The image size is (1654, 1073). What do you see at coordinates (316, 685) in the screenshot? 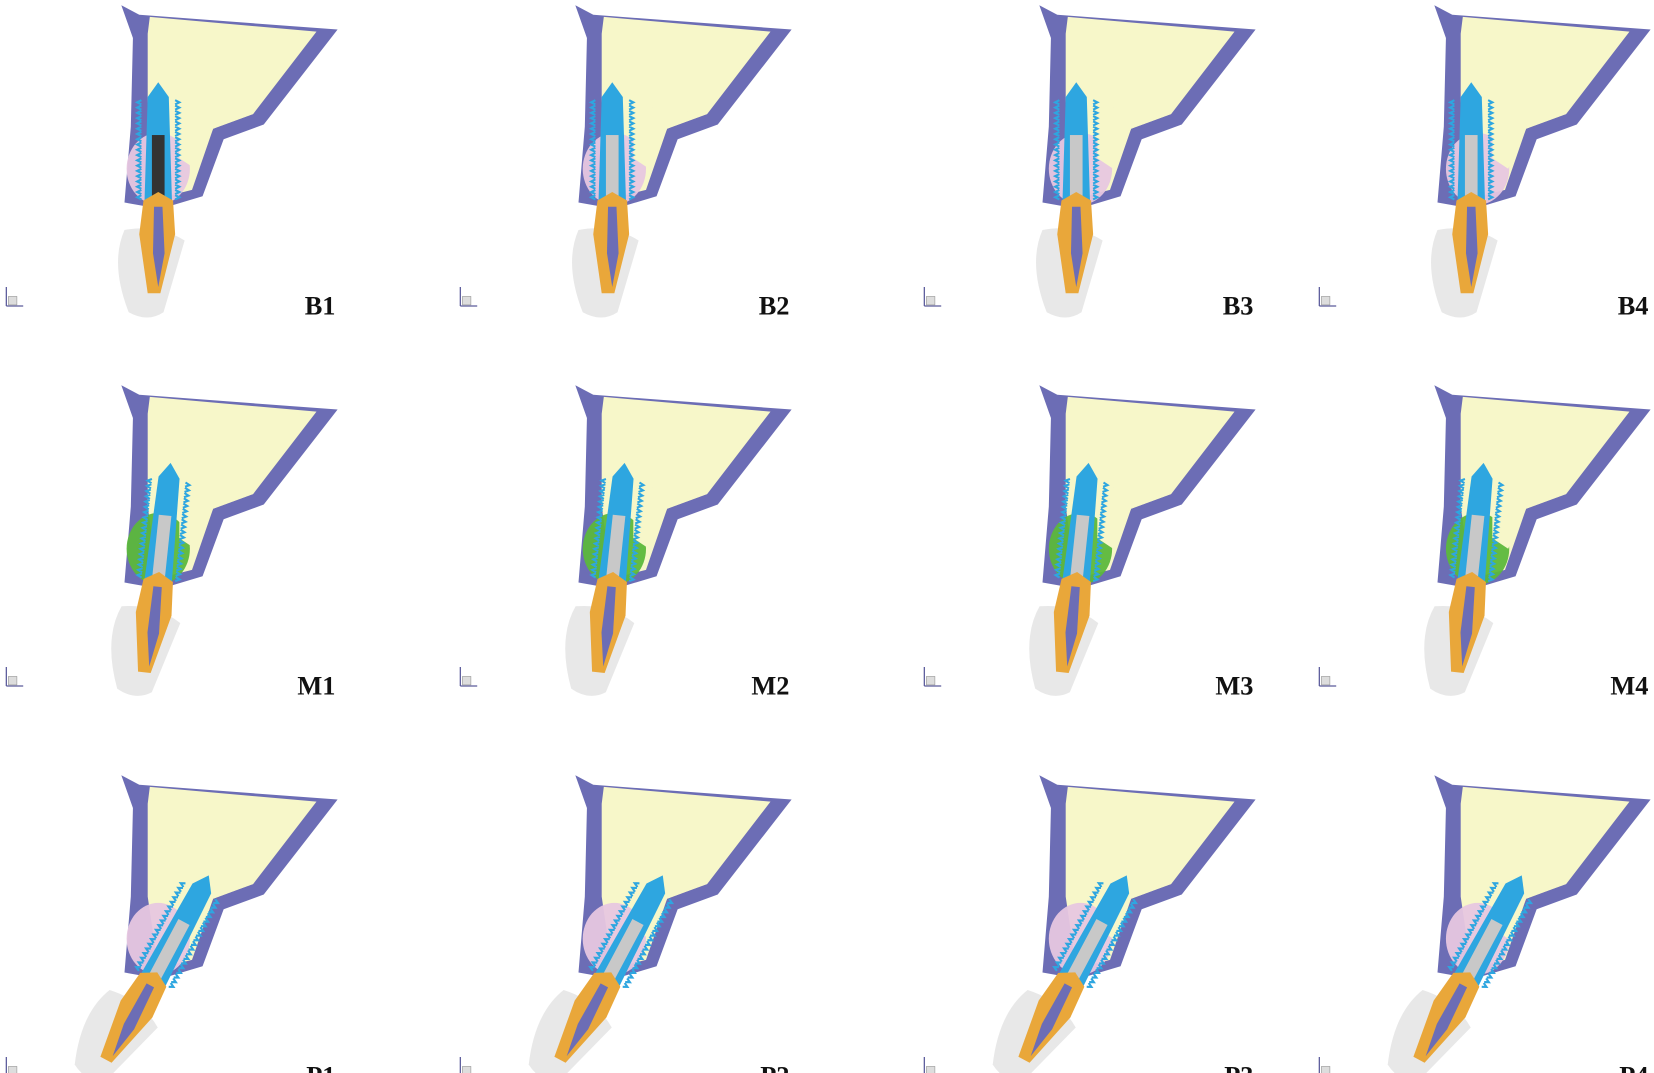
I see `panel-label: M1` at bounding box center [316, 685].